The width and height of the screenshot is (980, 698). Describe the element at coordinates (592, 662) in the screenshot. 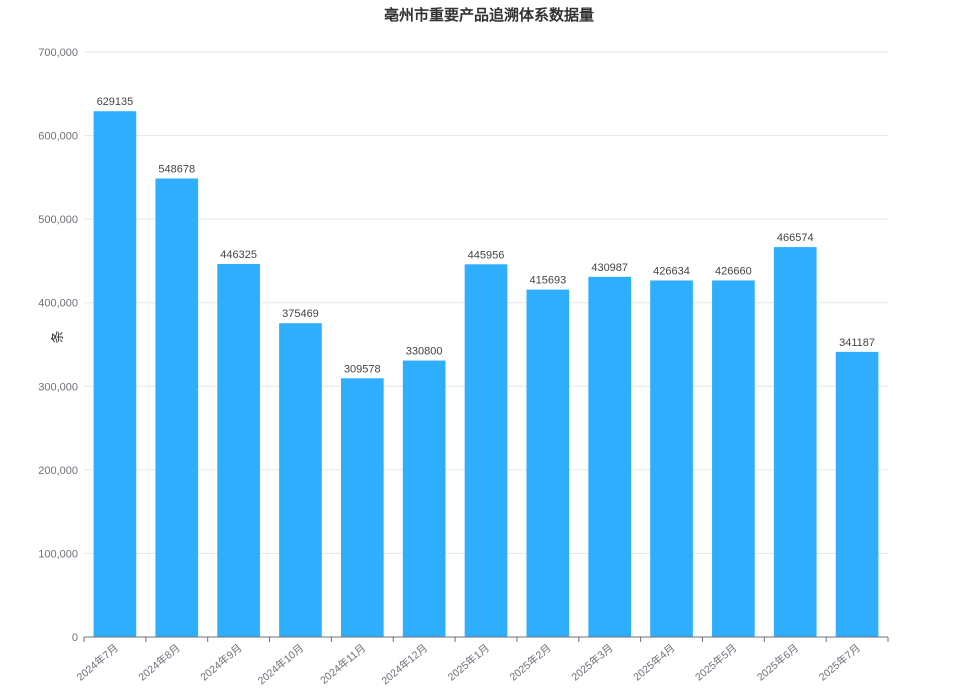

I see `x-tick-label: 2025年3月` at that location.